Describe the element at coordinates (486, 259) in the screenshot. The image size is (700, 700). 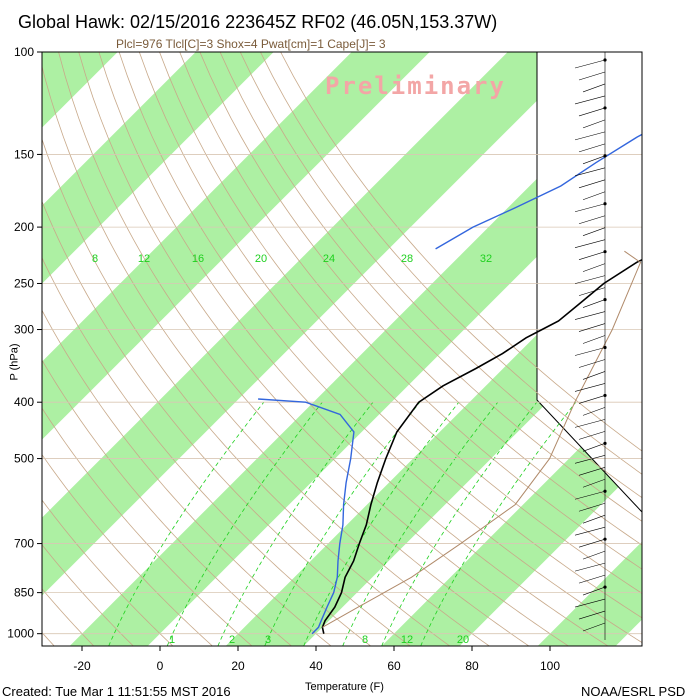
I see `mixing-ratio-label: 32` at that location.